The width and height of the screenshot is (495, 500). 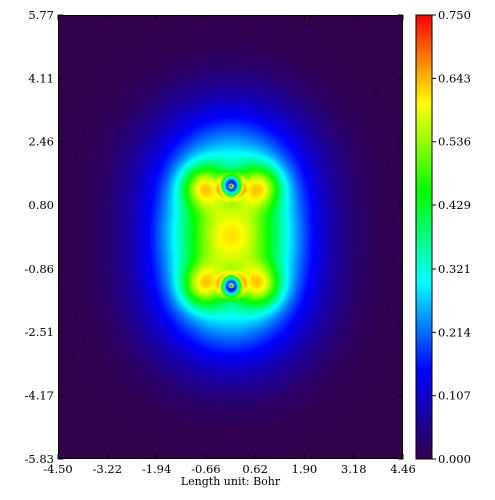 What do you see at coordinates (41, 205) in the screenshot?
I see `y-tick-label: 0.80` at bounding box center [41, 205].